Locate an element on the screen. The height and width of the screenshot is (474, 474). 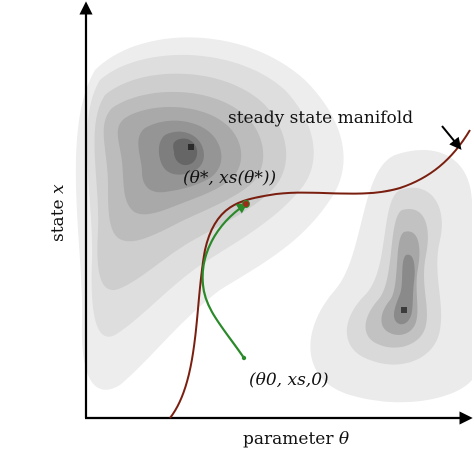
optimum-point-icon is located at coordinates (246, 204).